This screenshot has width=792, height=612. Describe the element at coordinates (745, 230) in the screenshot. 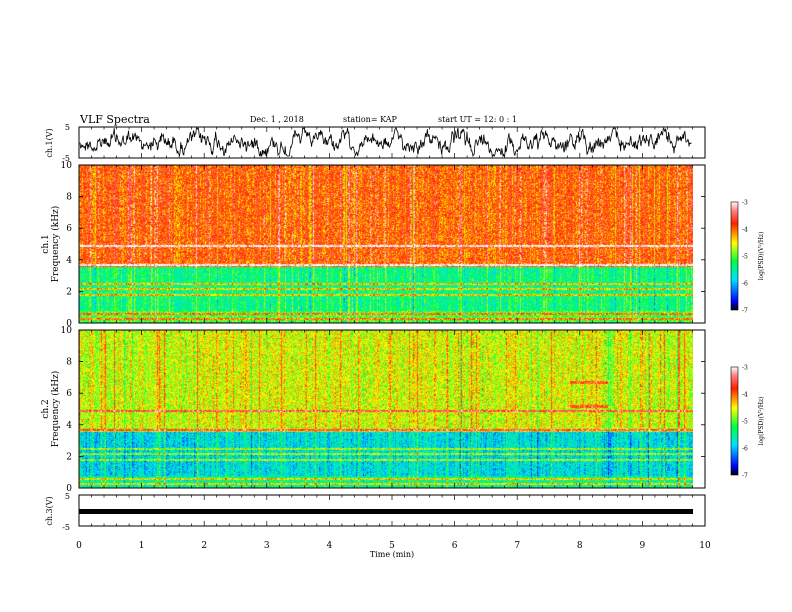

I see `ch1-colorbar-tick-1: -4` at that location.